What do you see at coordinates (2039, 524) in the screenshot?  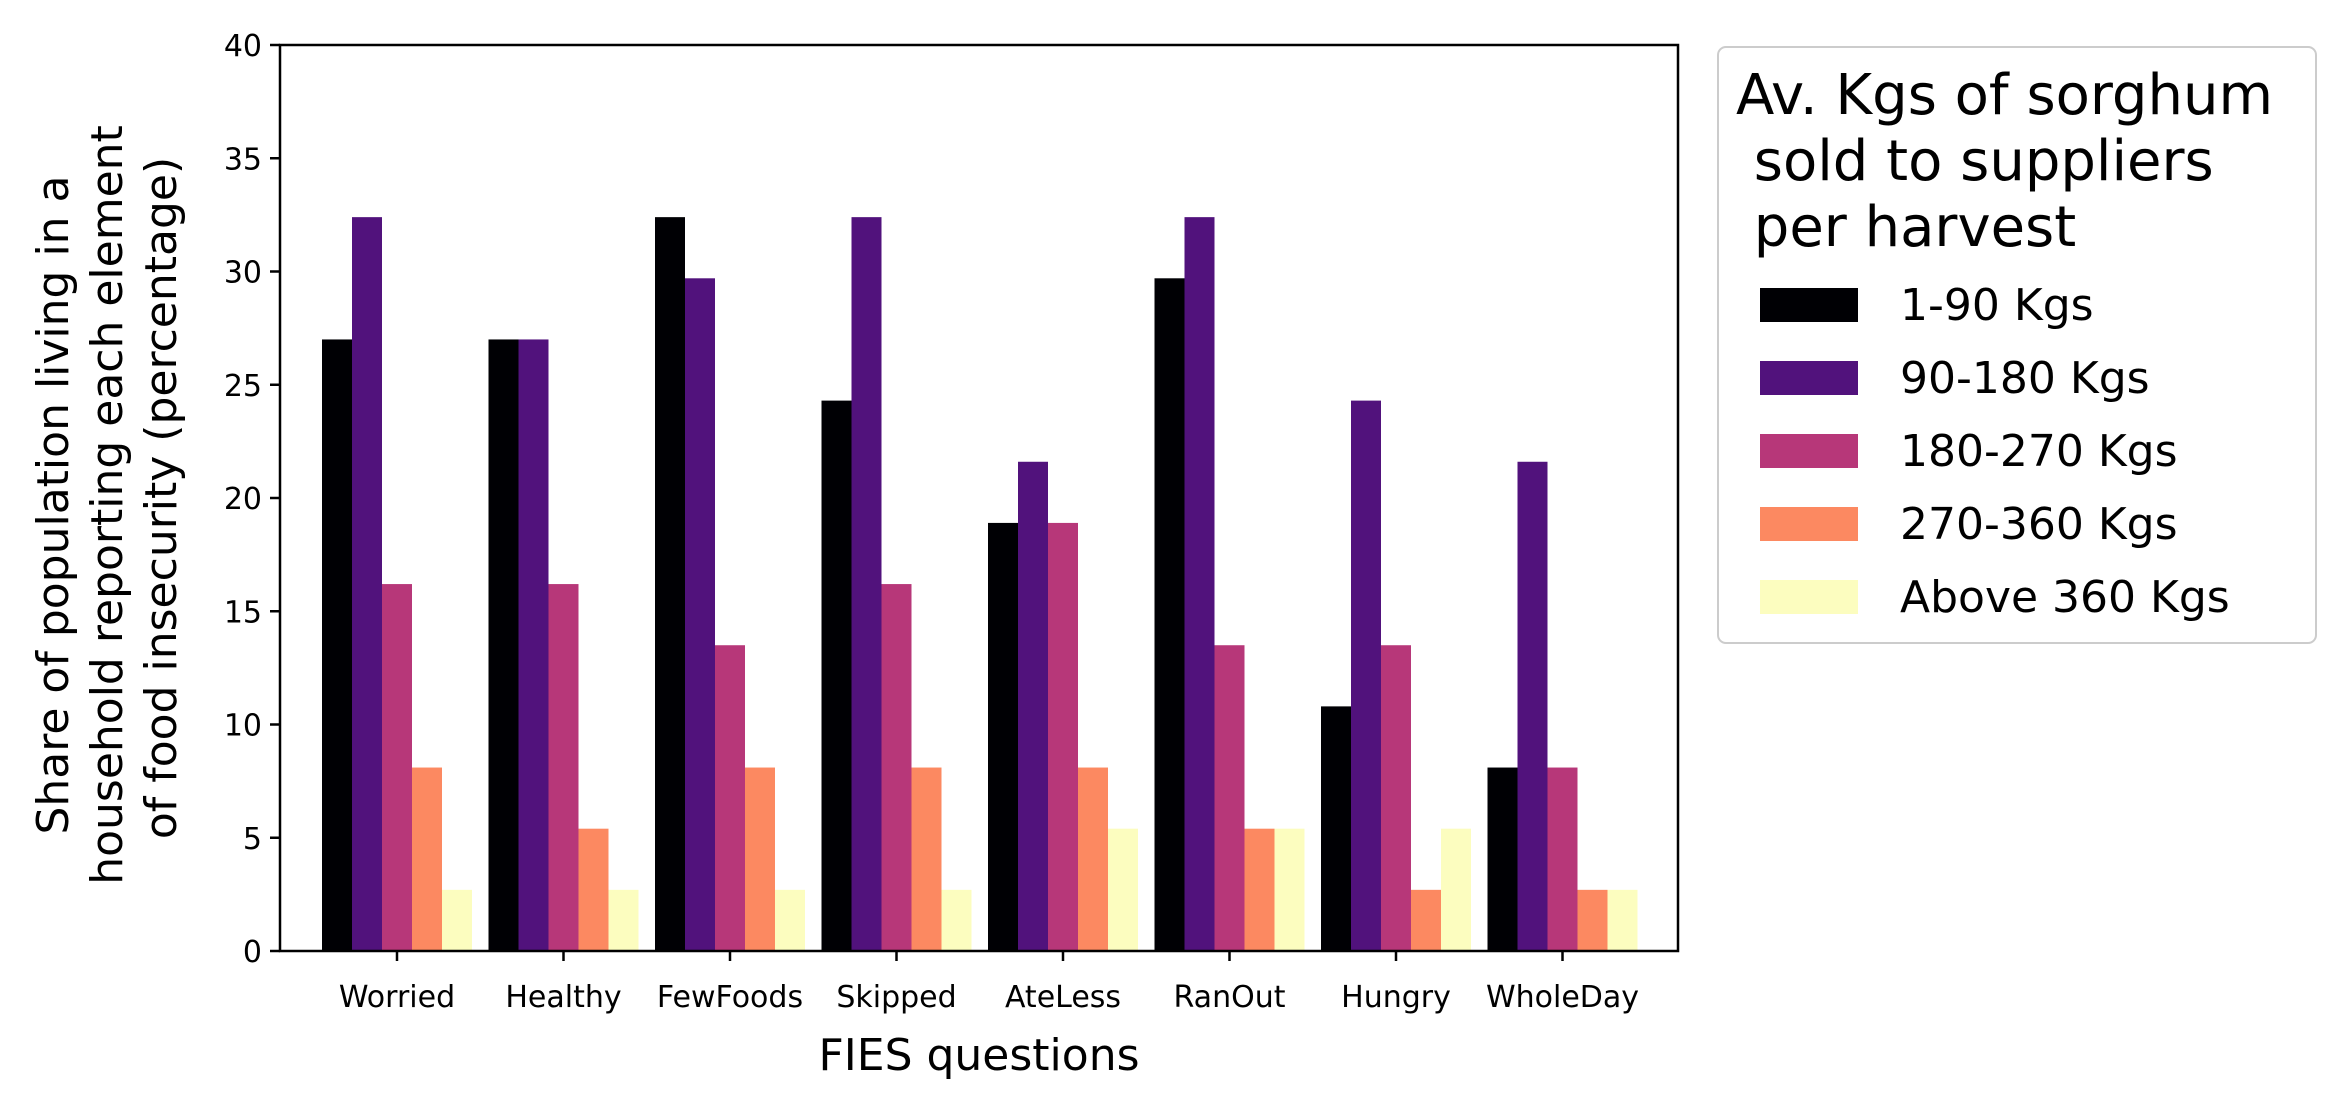 I see `legend-label-series-4: 270-360 Kgs` at bounding box center [2039, 524].